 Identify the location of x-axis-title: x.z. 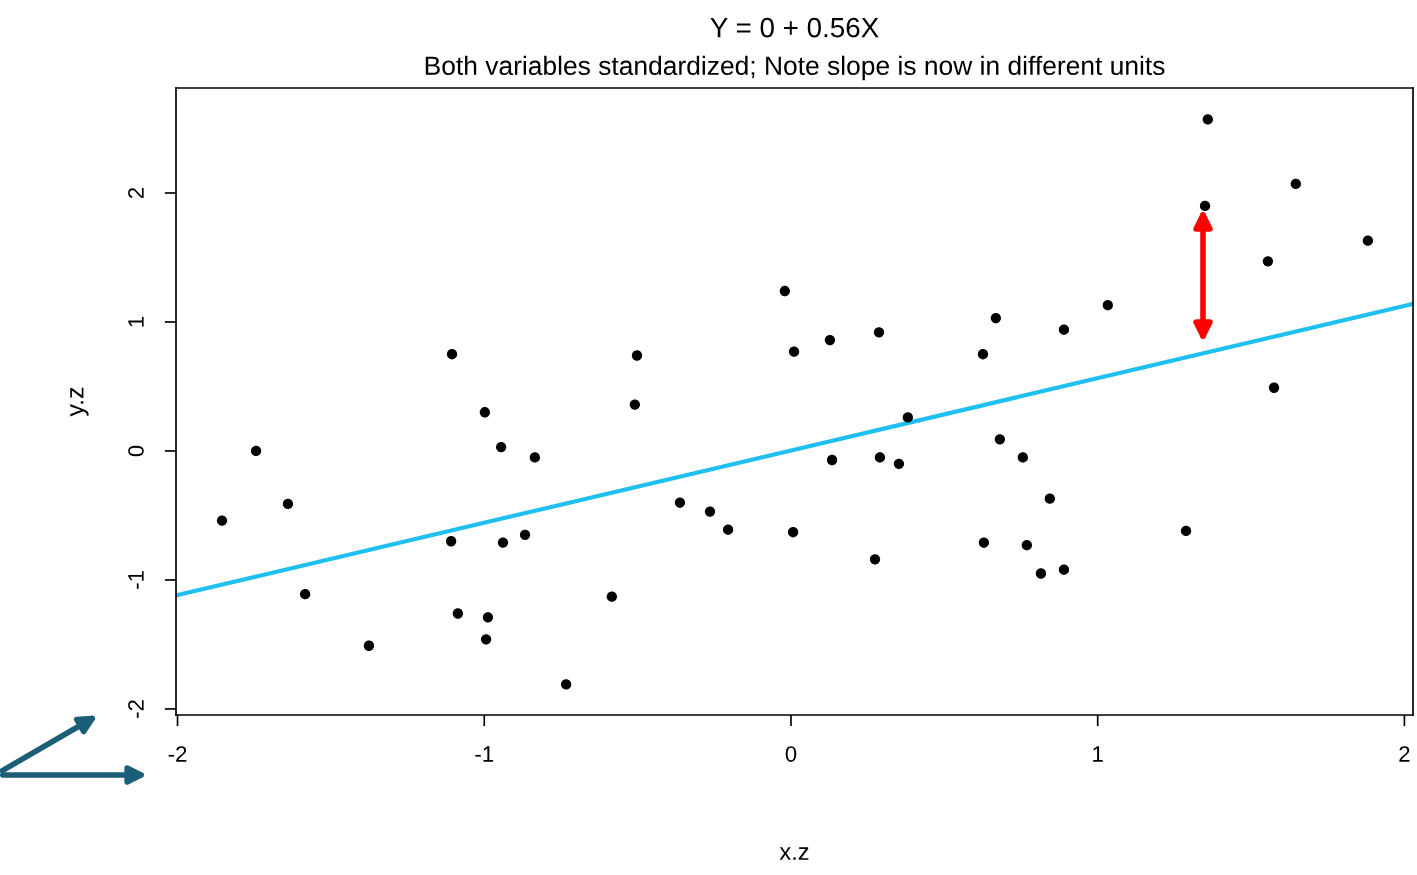
(794, 853).